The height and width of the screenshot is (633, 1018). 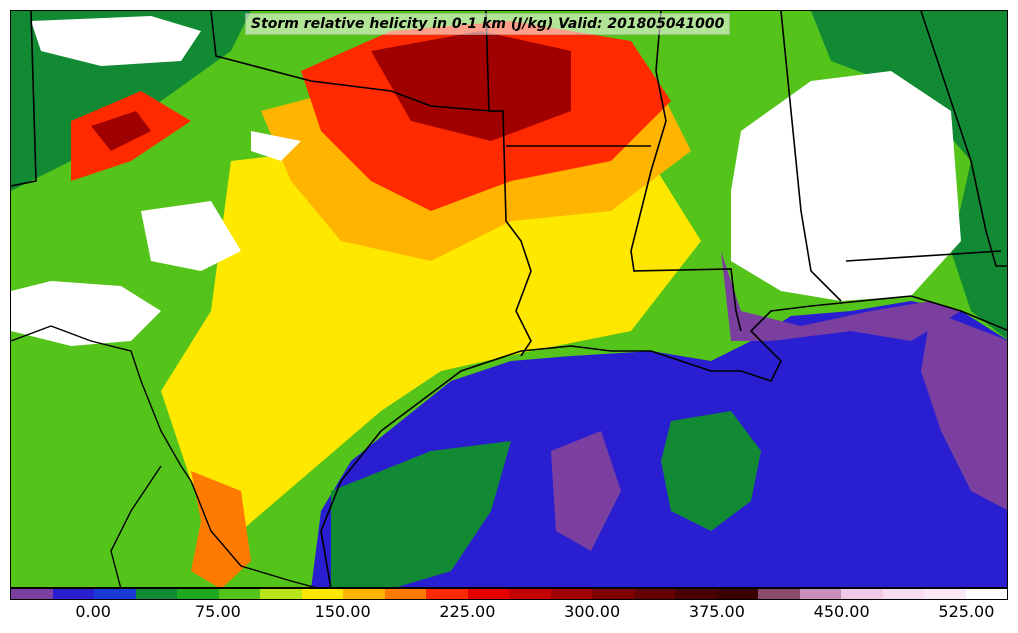 What do you see at coordinates (101, 403) in the screenshot?
I see `state-border-tx-mex` at bounding box center [101, 403].